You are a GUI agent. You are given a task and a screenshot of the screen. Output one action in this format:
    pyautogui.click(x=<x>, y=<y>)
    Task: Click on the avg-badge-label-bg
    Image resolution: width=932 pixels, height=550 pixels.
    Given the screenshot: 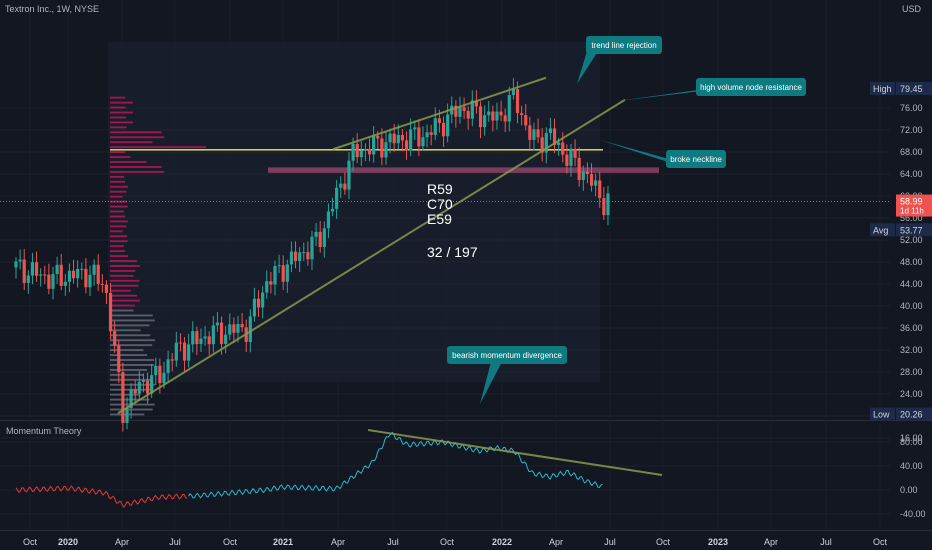 What is the action you would take?
    pyautogui.click(x=882, y=230)
    